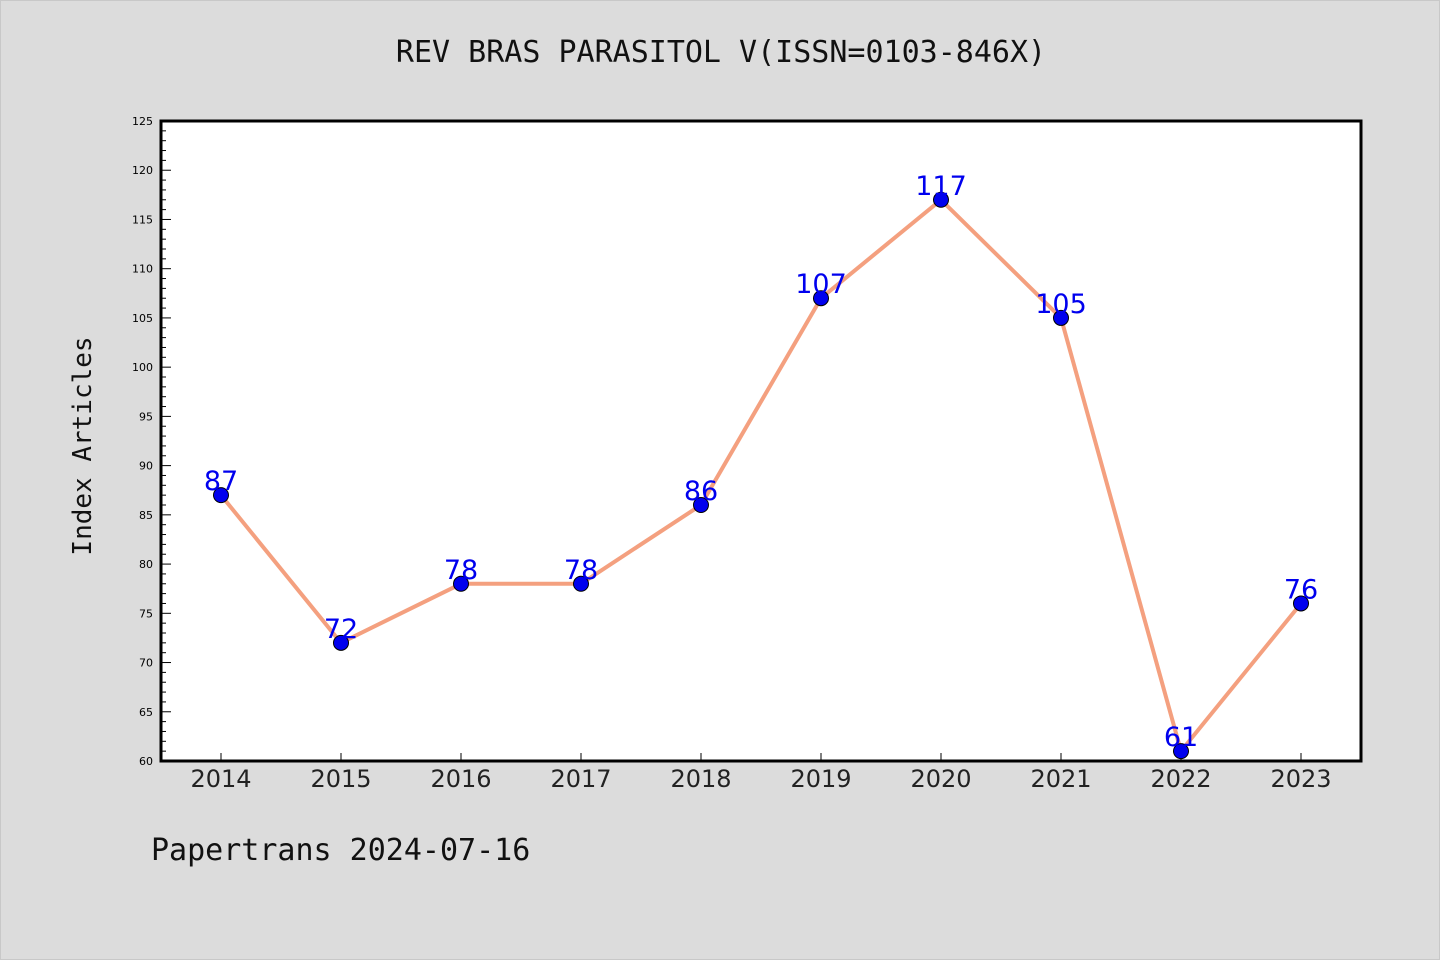 This screenshot has width=1440, height=960. What do you see at coordinates (820, 779) in the screenshot?
I see `x-tick-label: 2019` at bounding box center [820, 779].